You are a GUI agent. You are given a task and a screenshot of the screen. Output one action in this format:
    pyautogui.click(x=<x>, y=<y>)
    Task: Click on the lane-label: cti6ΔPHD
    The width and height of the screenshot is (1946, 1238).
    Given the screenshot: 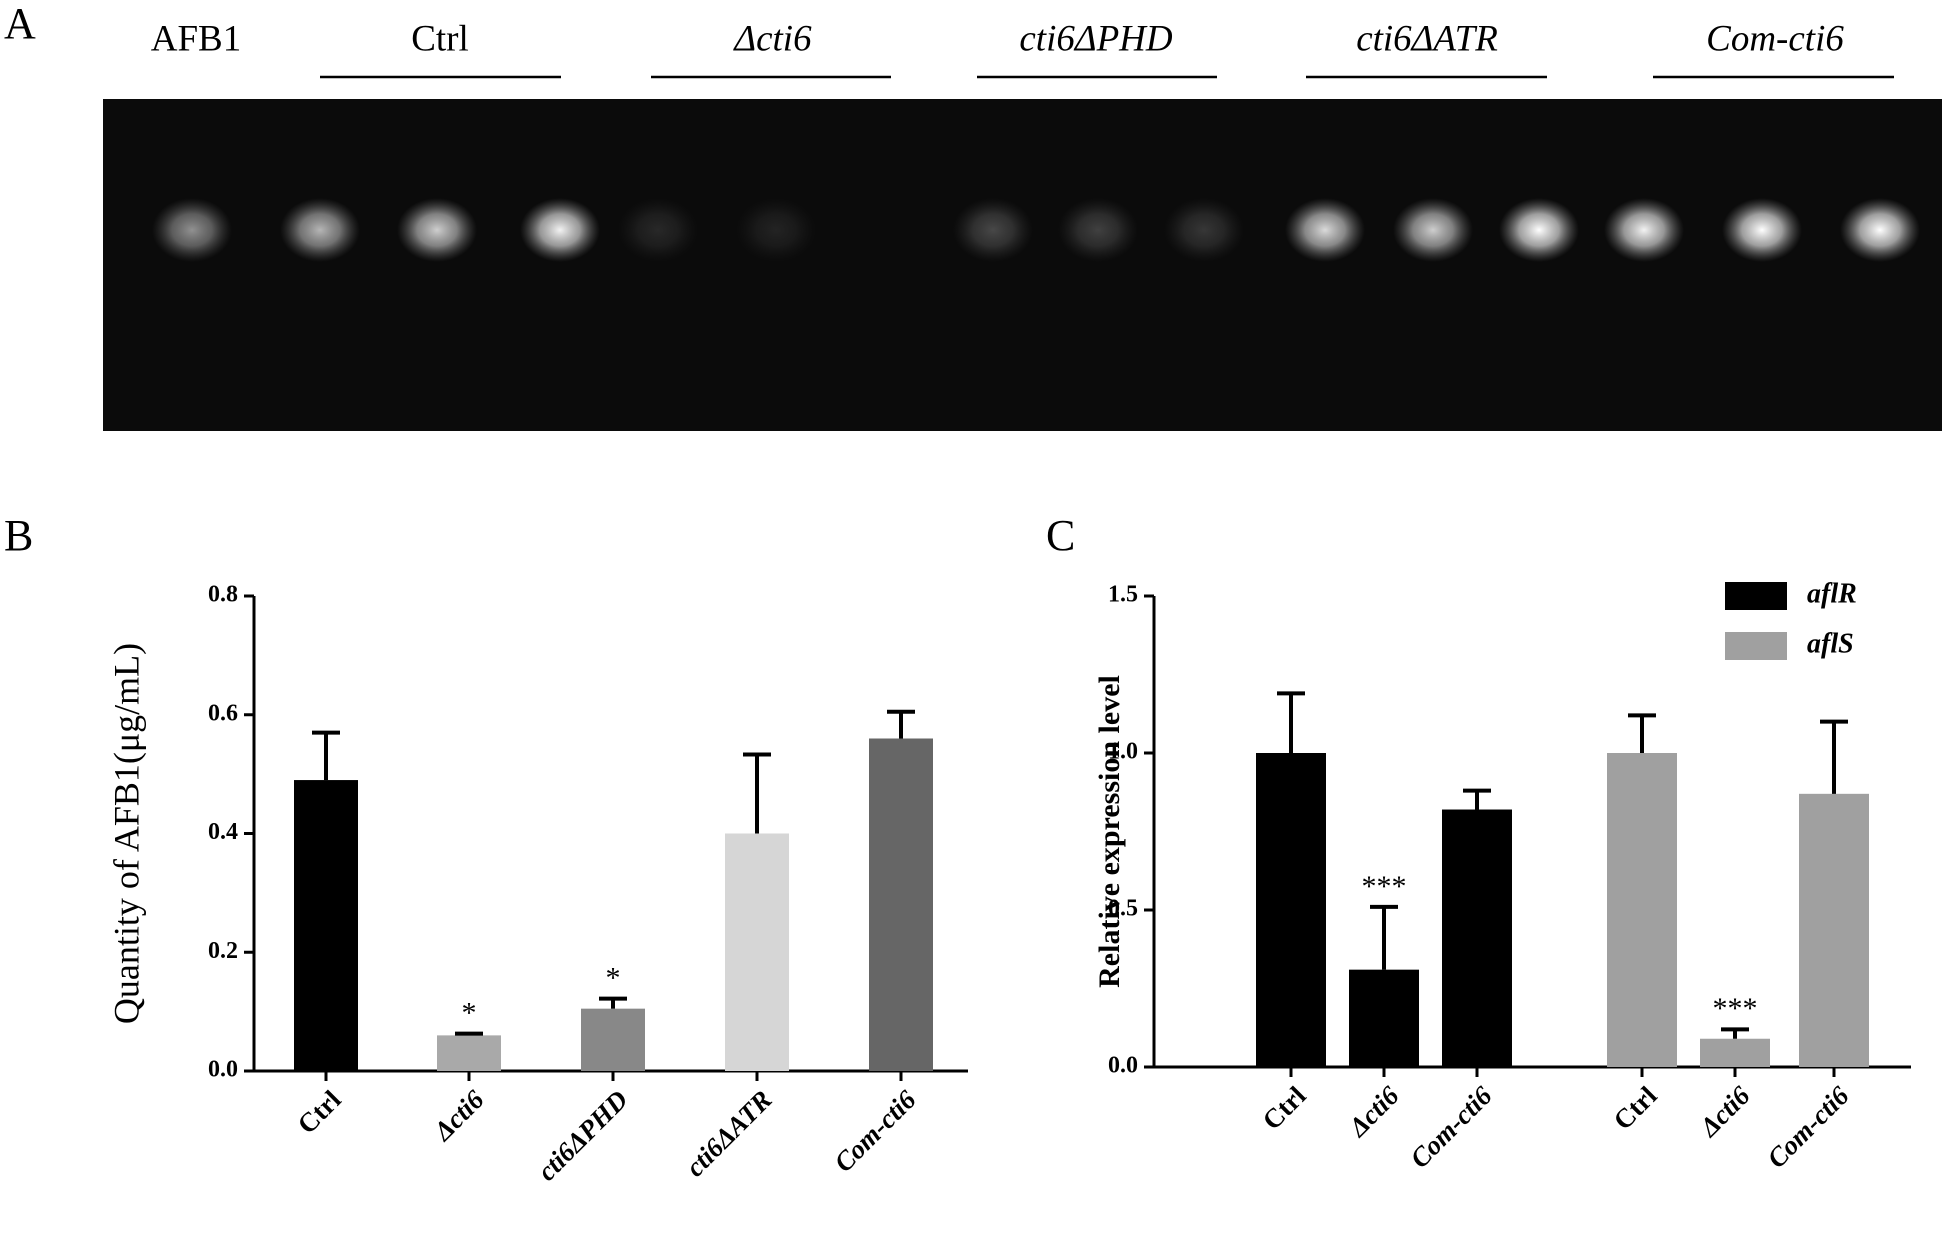 What is the action you would take?
    pyautogui.click(x=1096, y=38)
    